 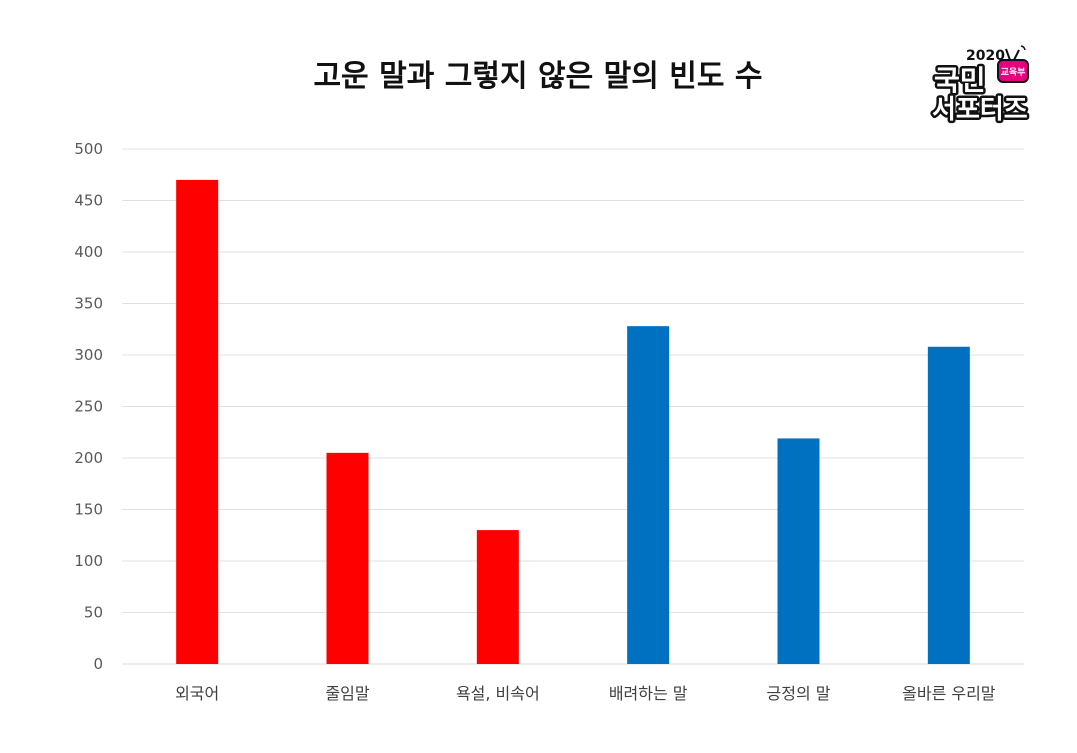 What do you see at coordinates (949, 693) in the screenshot?
I see `x-category-label: 올바른 우리말` at bounding box center [949, 693].